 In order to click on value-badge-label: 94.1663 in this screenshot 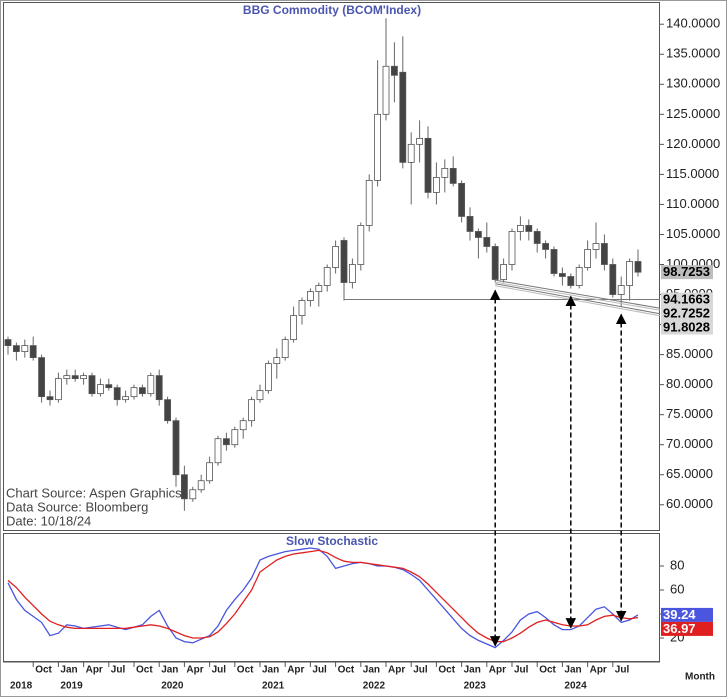, I will do `click(686, 298)`.